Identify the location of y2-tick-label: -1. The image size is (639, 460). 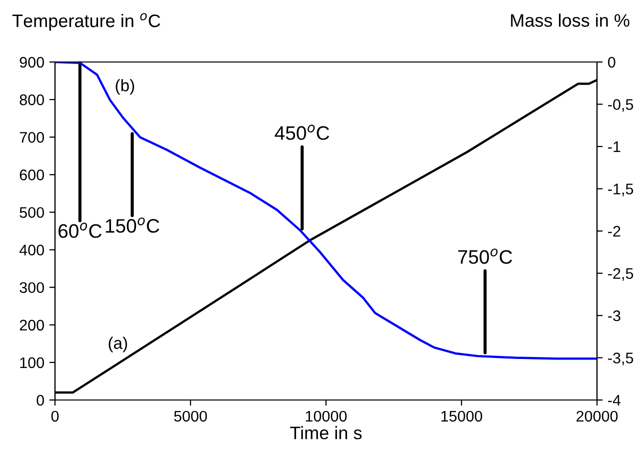
(614, 147).